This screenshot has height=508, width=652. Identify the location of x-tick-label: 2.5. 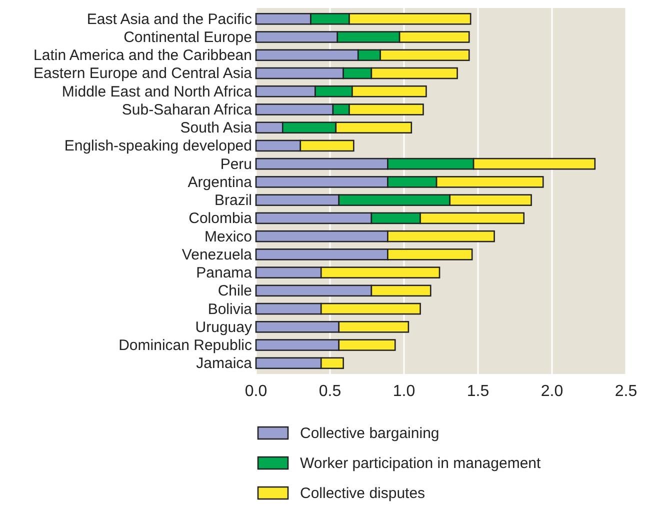
(626, 391).